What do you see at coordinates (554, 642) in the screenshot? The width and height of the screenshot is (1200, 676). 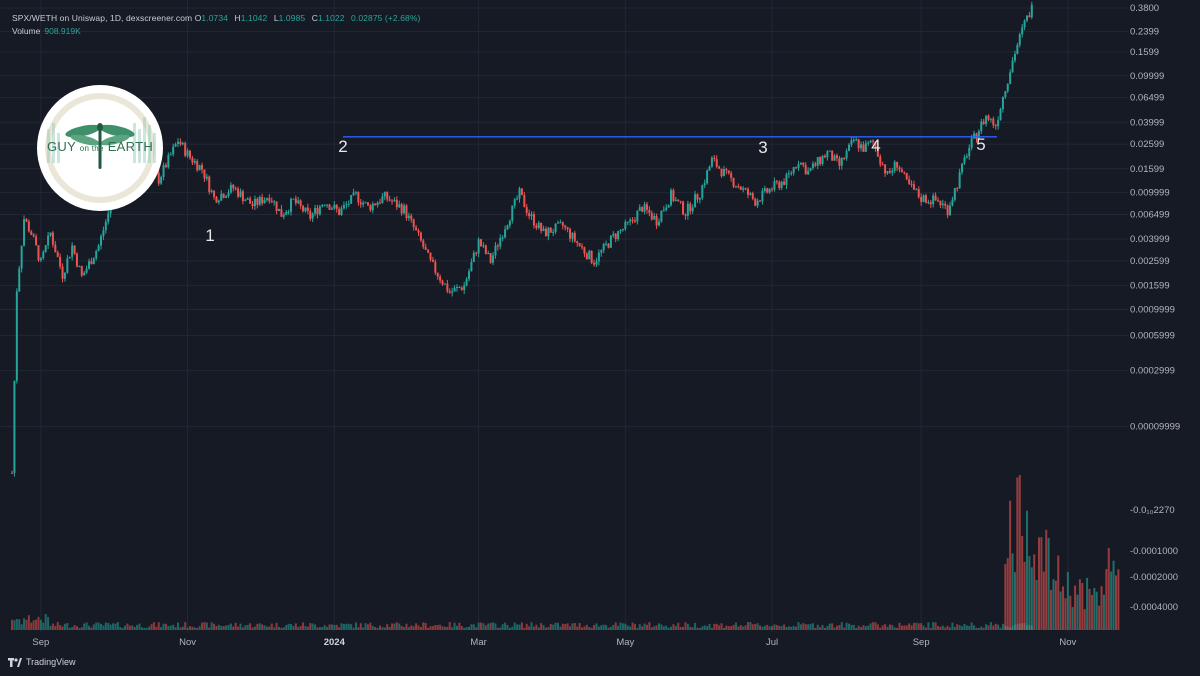 I see `time-axis: Sep Nov 2024 Mar May Jul Sep Nov` at bounding box center [554, 642].